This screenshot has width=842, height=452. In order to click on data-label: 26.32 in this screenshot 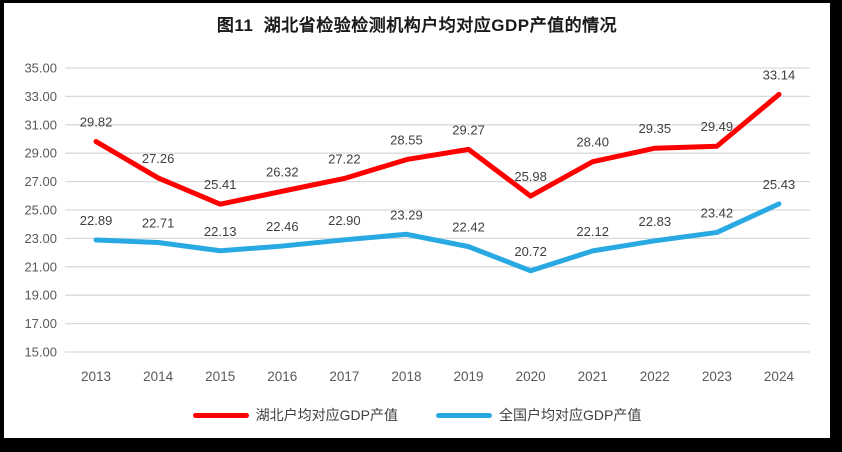, I will do `click(282, 171)`.